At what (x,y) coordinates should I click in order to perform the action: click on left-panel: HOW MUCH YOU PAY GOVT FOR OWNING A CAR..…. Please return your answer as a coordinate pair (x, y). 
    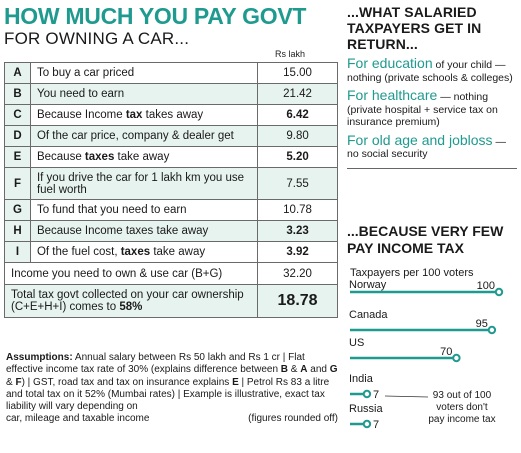
    Looking at the image, I should click on (172, 26).